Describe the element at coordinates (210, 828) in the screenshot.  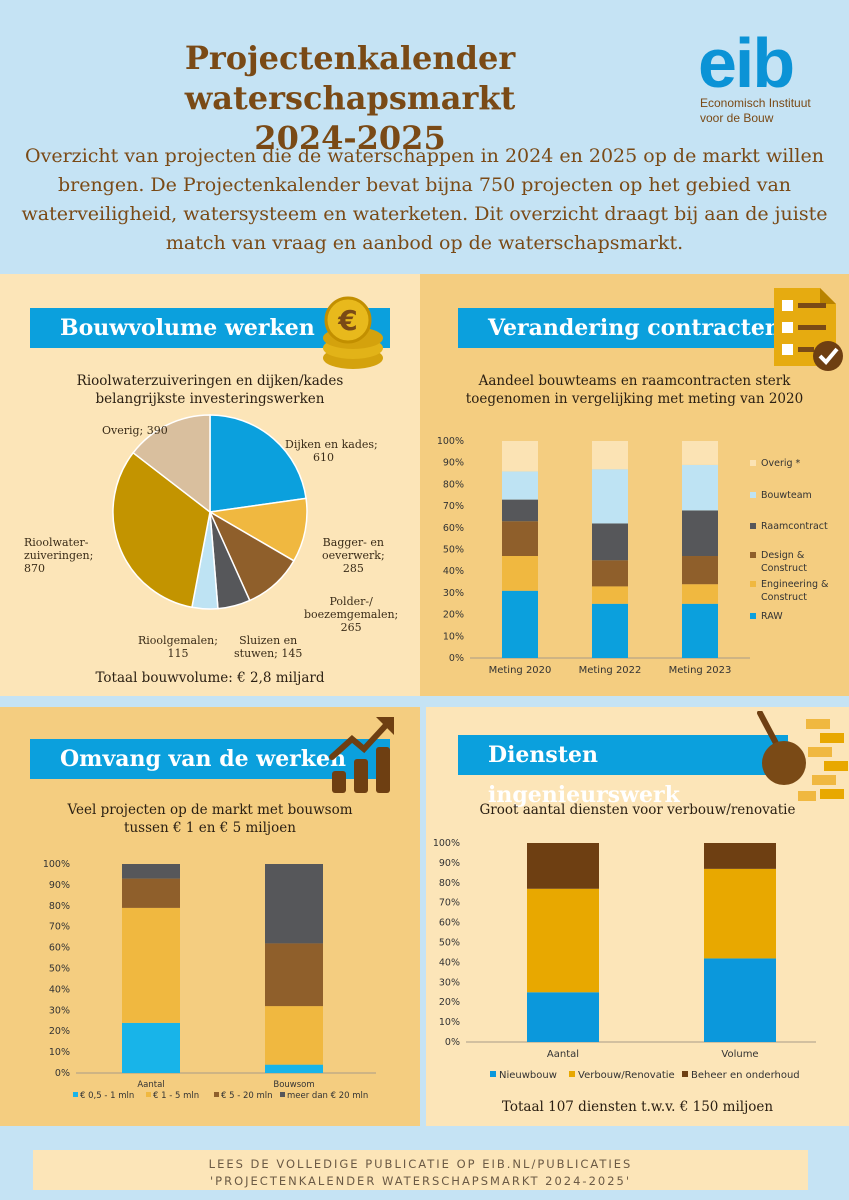
I see `subtitle-omvang-line-2: tussen € 1 en € 5 miljoen` at that location.